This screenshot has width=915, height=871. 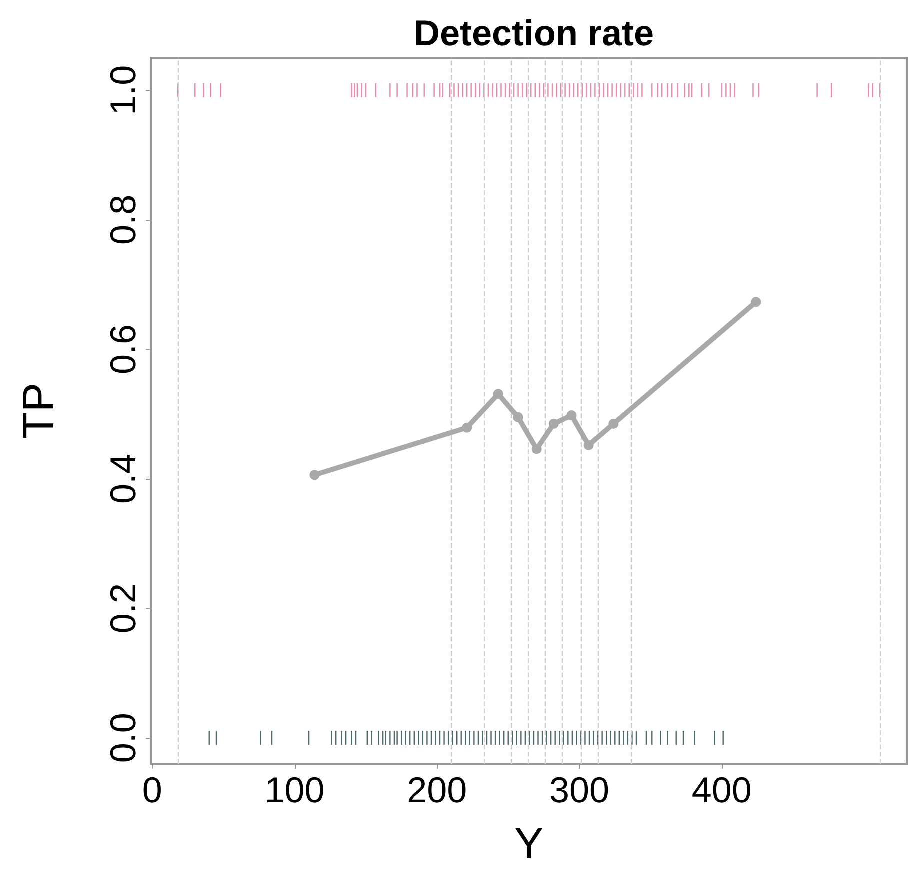 What do you see at coordinates (437, 790) in the screenshot?
I see `x-tick-label: 200` at bounding box center [437, 790].